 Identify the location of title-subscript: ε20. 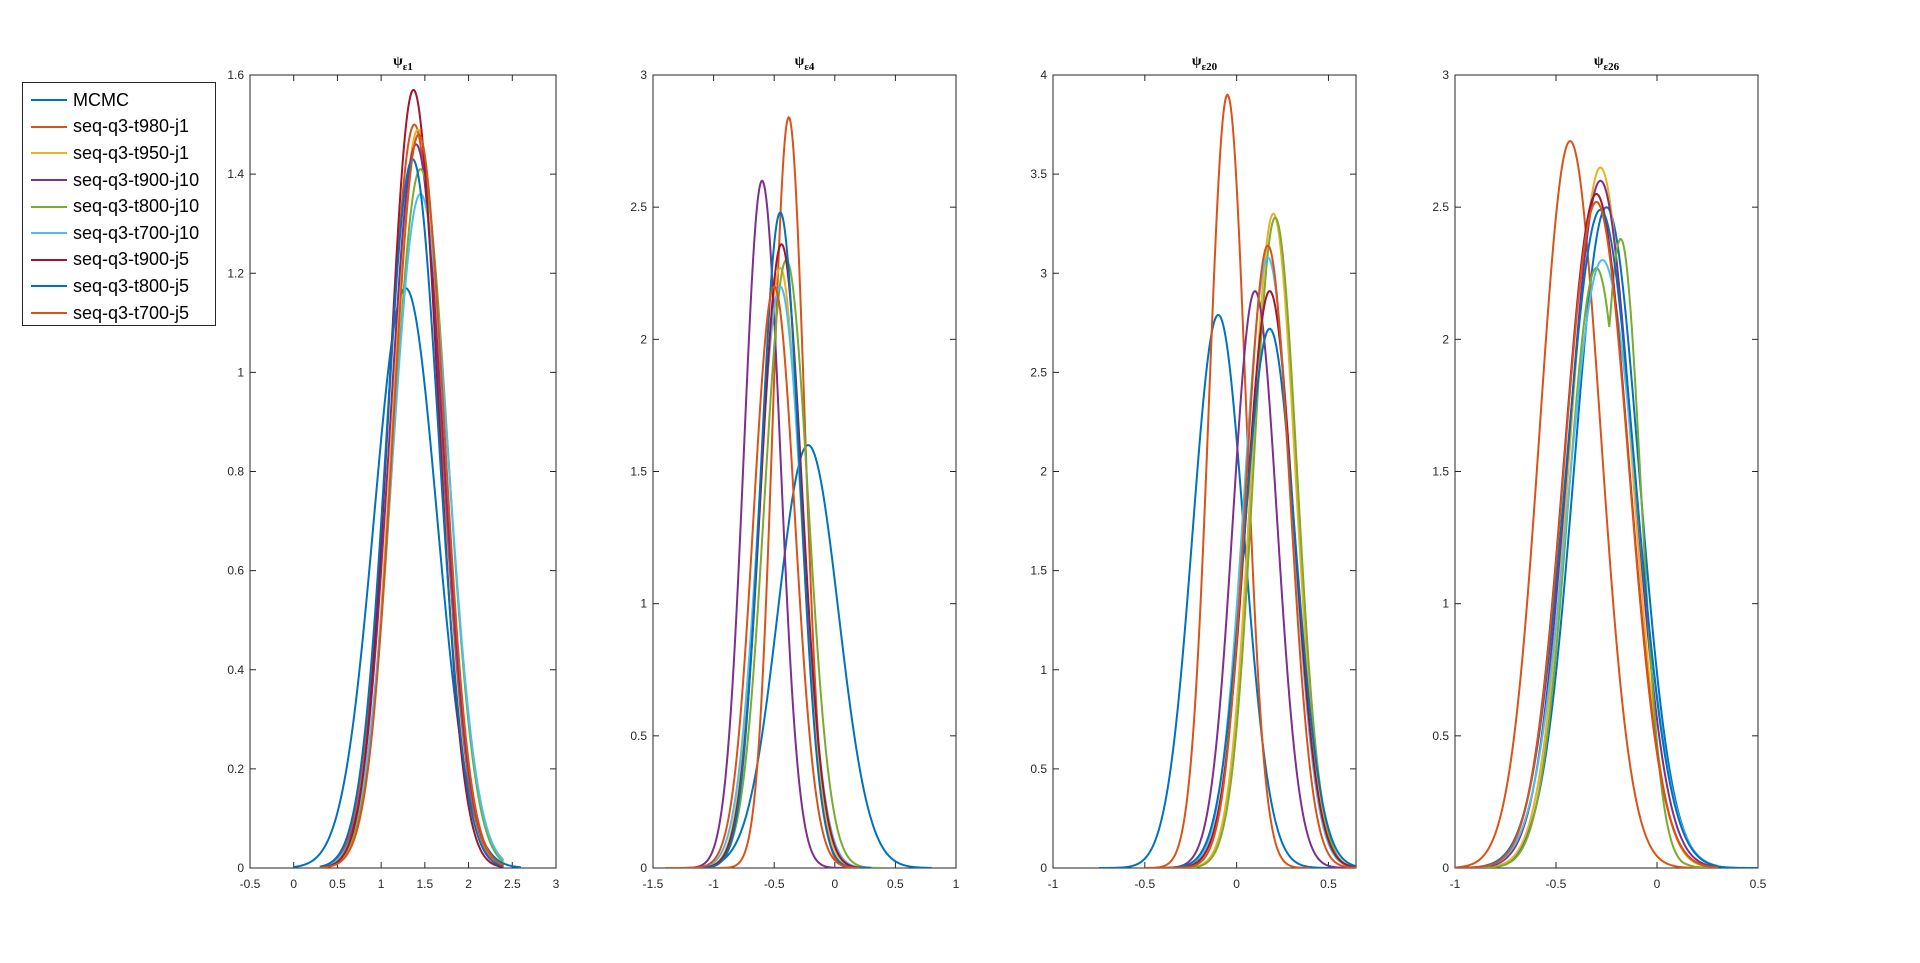
(1209, 67).